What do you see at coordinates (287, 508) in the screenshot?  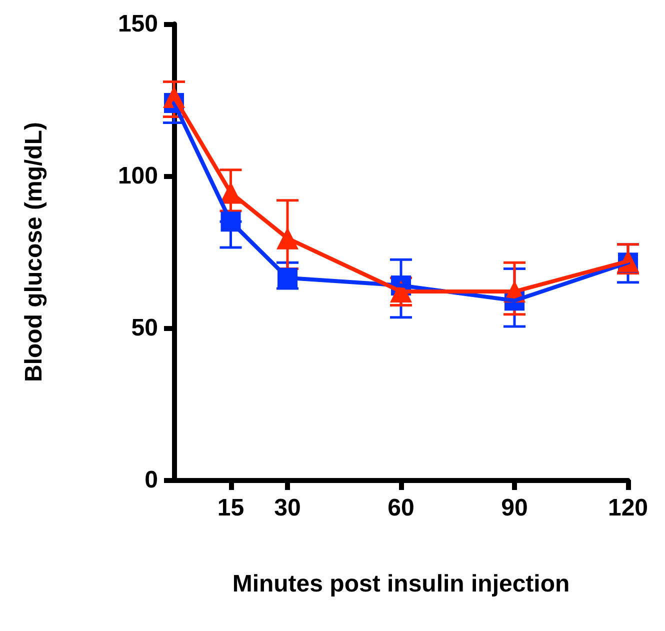 I see `x-tick-label: 30` at bounding box center [287, 508].